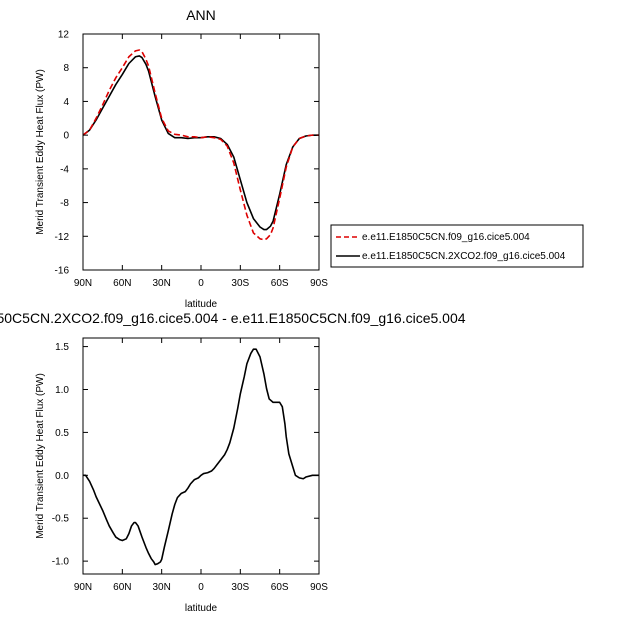 Image resolution: width=619 pixels, height=621 pixels. Describe the element at coordinates (201, 587) in the screenshot. I see `chart1-xtick-label-3: 0` at that location.